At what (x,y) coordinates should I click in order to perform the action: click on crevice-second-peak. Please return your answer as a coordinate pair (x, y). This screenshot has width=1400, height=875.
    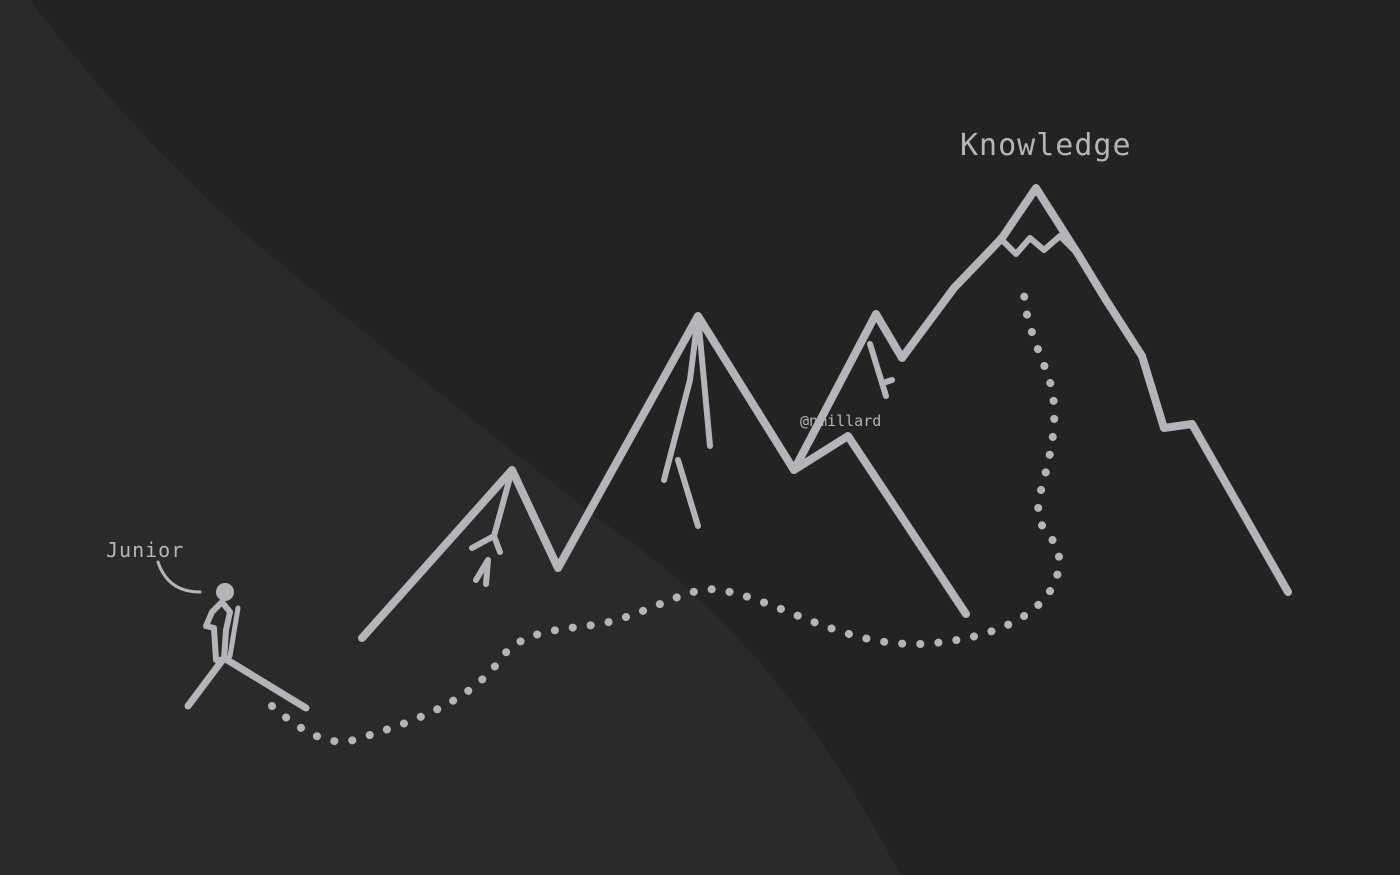
    Looking at the image, I should click on (687, 421).